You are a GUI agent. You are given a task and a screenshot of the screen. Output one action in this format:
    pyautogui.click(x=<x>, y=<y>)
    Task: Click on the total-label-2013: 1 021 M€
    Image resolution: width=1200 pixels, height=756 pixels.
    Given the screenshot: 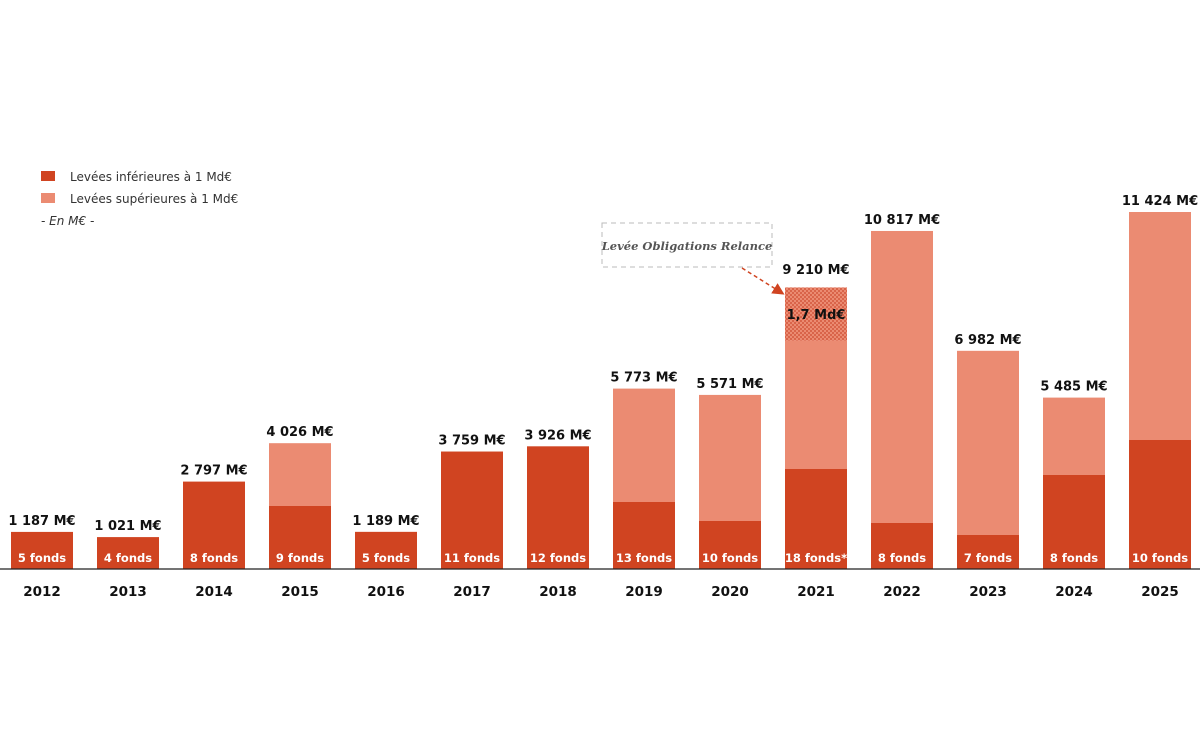 What is the action you would take?
    pyautogui.click(x=127, y=526)
    